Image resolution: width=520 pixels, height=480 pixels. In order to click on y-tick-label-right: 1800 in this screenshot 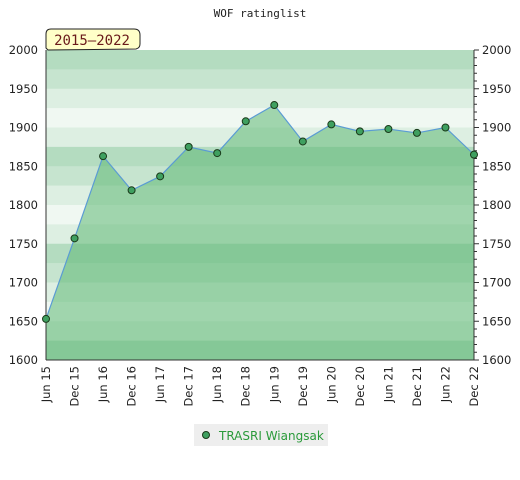, I will do `click(496, 205)`.